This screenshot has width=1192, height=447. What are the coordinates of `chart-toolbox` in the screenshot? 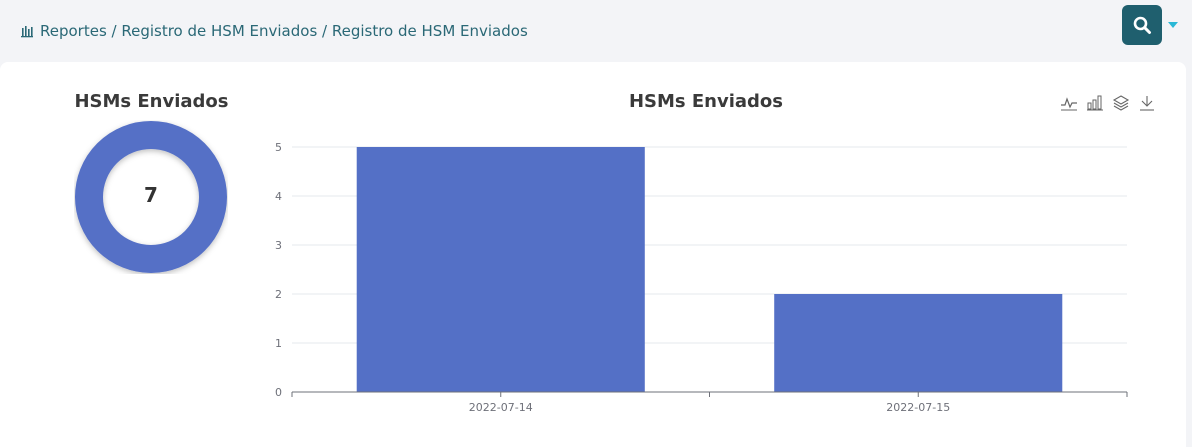 It's located at (1108, 103).